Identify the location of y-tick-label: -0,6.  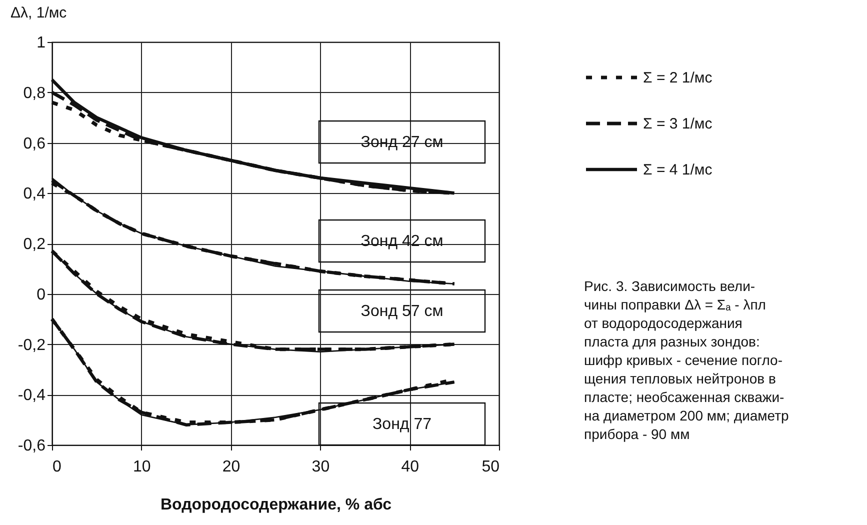
(32, 446).